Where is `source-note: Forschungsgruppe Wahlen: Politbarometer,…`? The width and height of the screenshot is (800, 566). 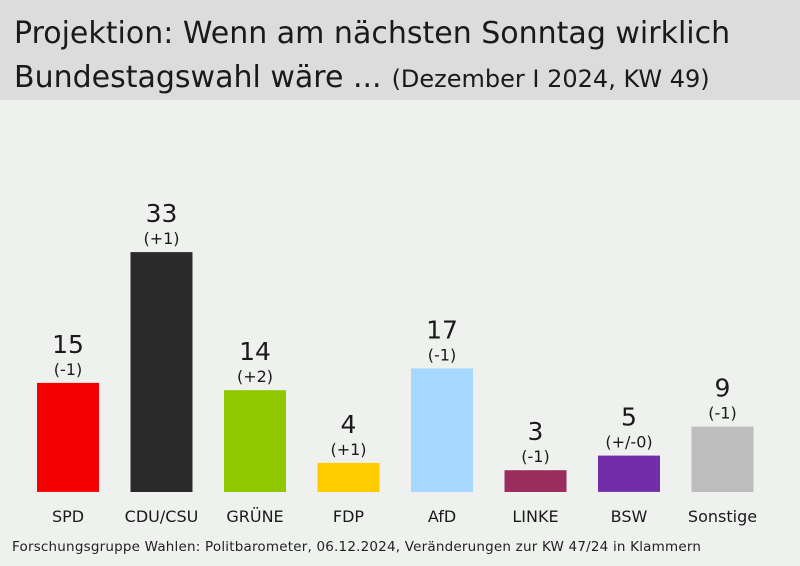 source-note: Forschungsgruppe Wahlen: Politbarometer,… is located at coordinates (357, 547).